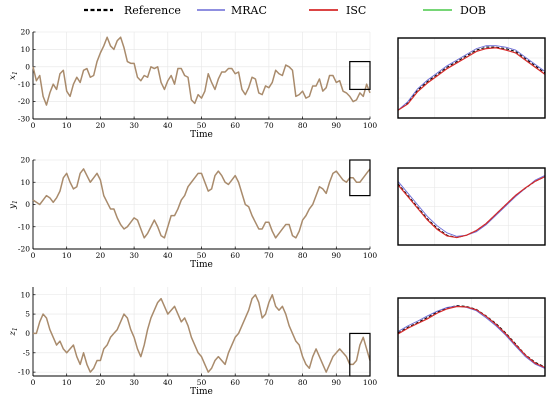  I want to click on y-axis-label: y1, so click(13, 205).